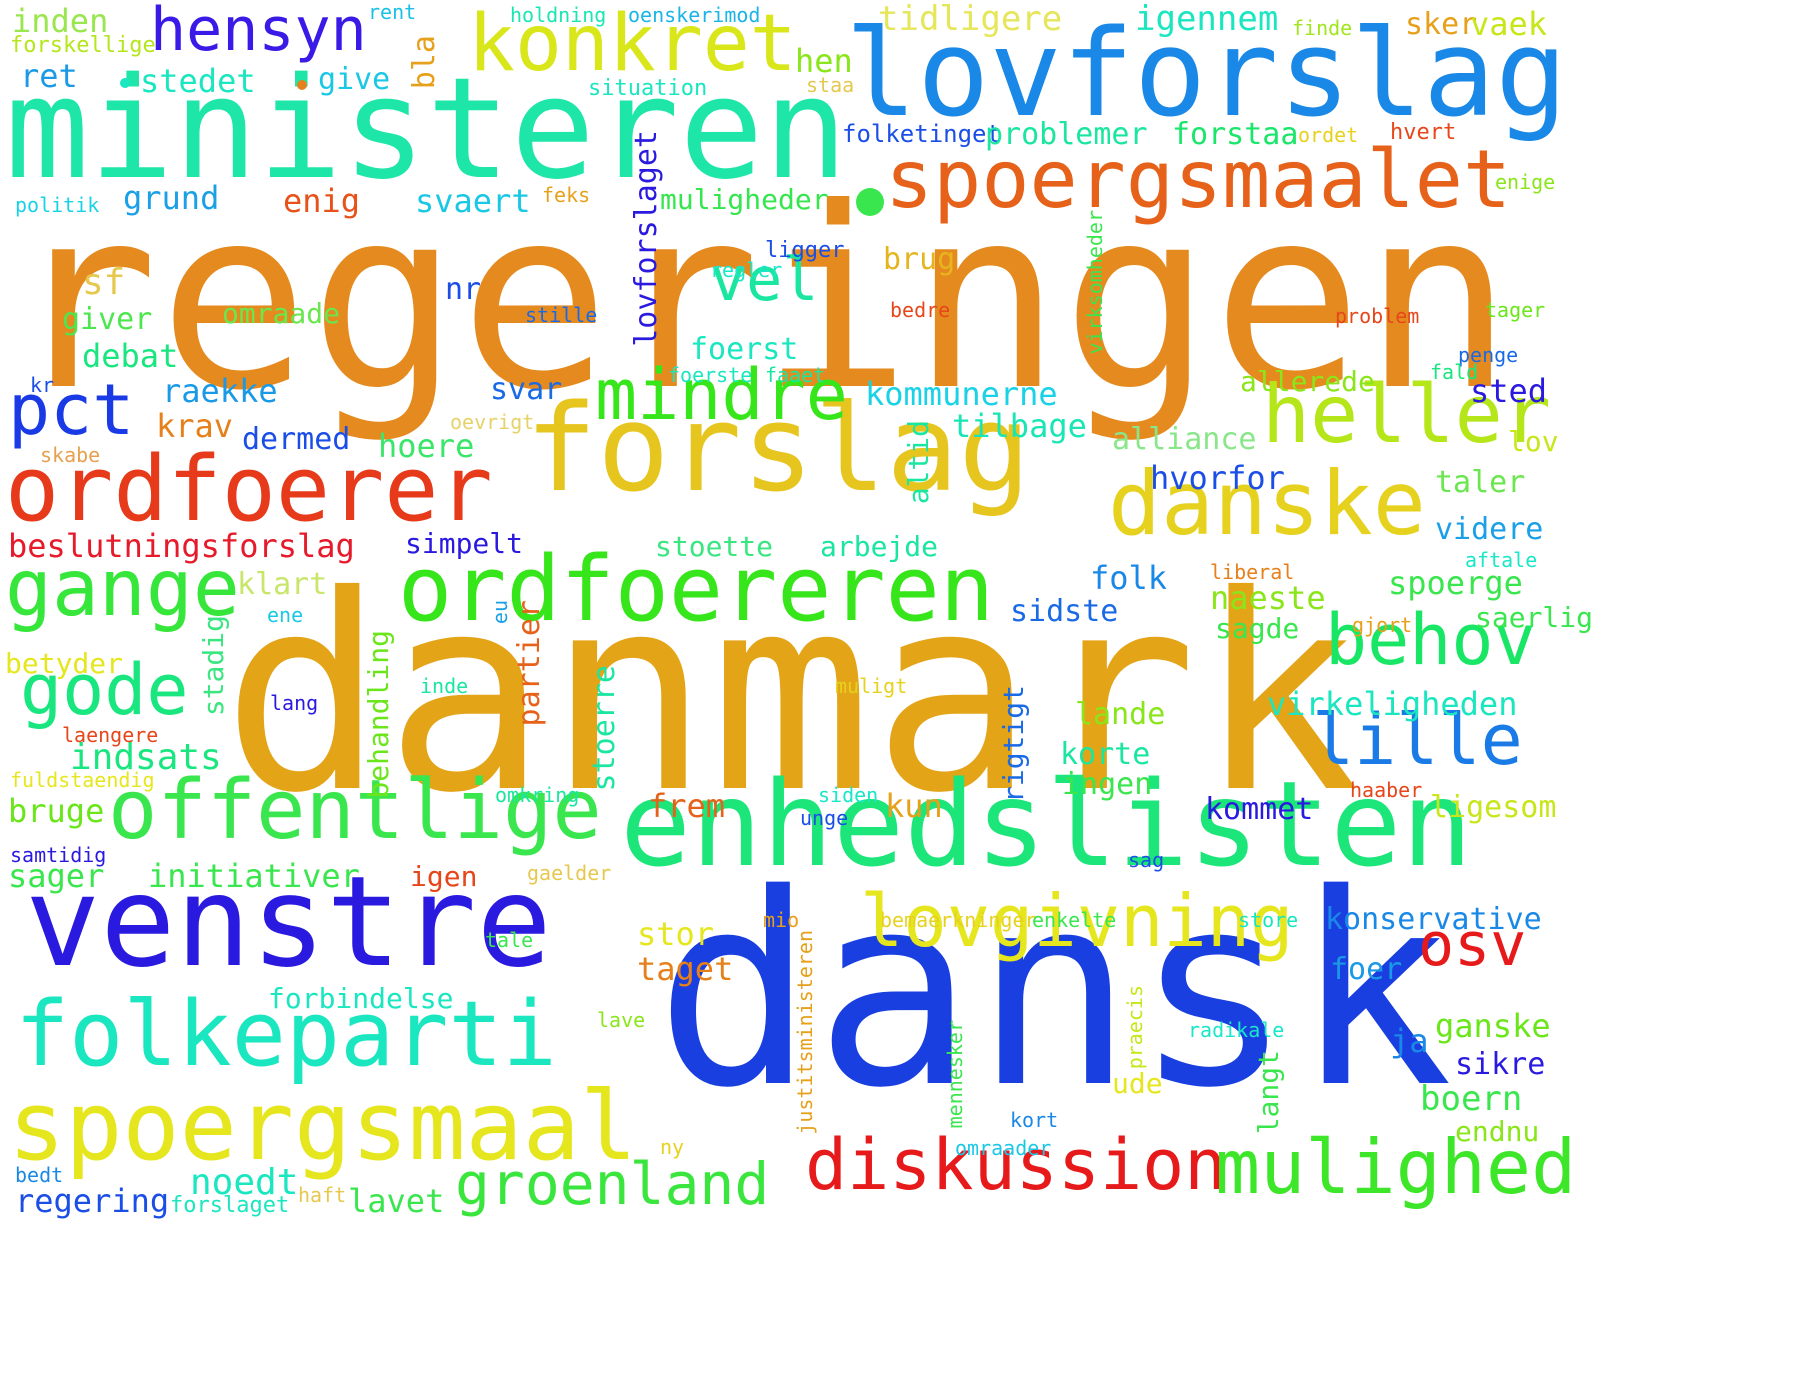  What do you see at coordinates (1455, 583) in the screenshot?
I see `word-spoerge: spoerge` at bounding box center [1455, 583].